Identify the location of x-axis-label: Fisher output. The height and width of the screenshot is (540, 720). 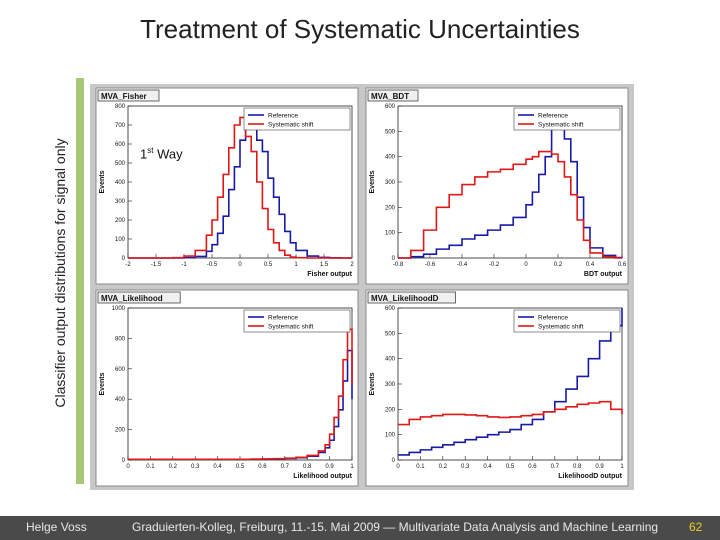
(329, 274).